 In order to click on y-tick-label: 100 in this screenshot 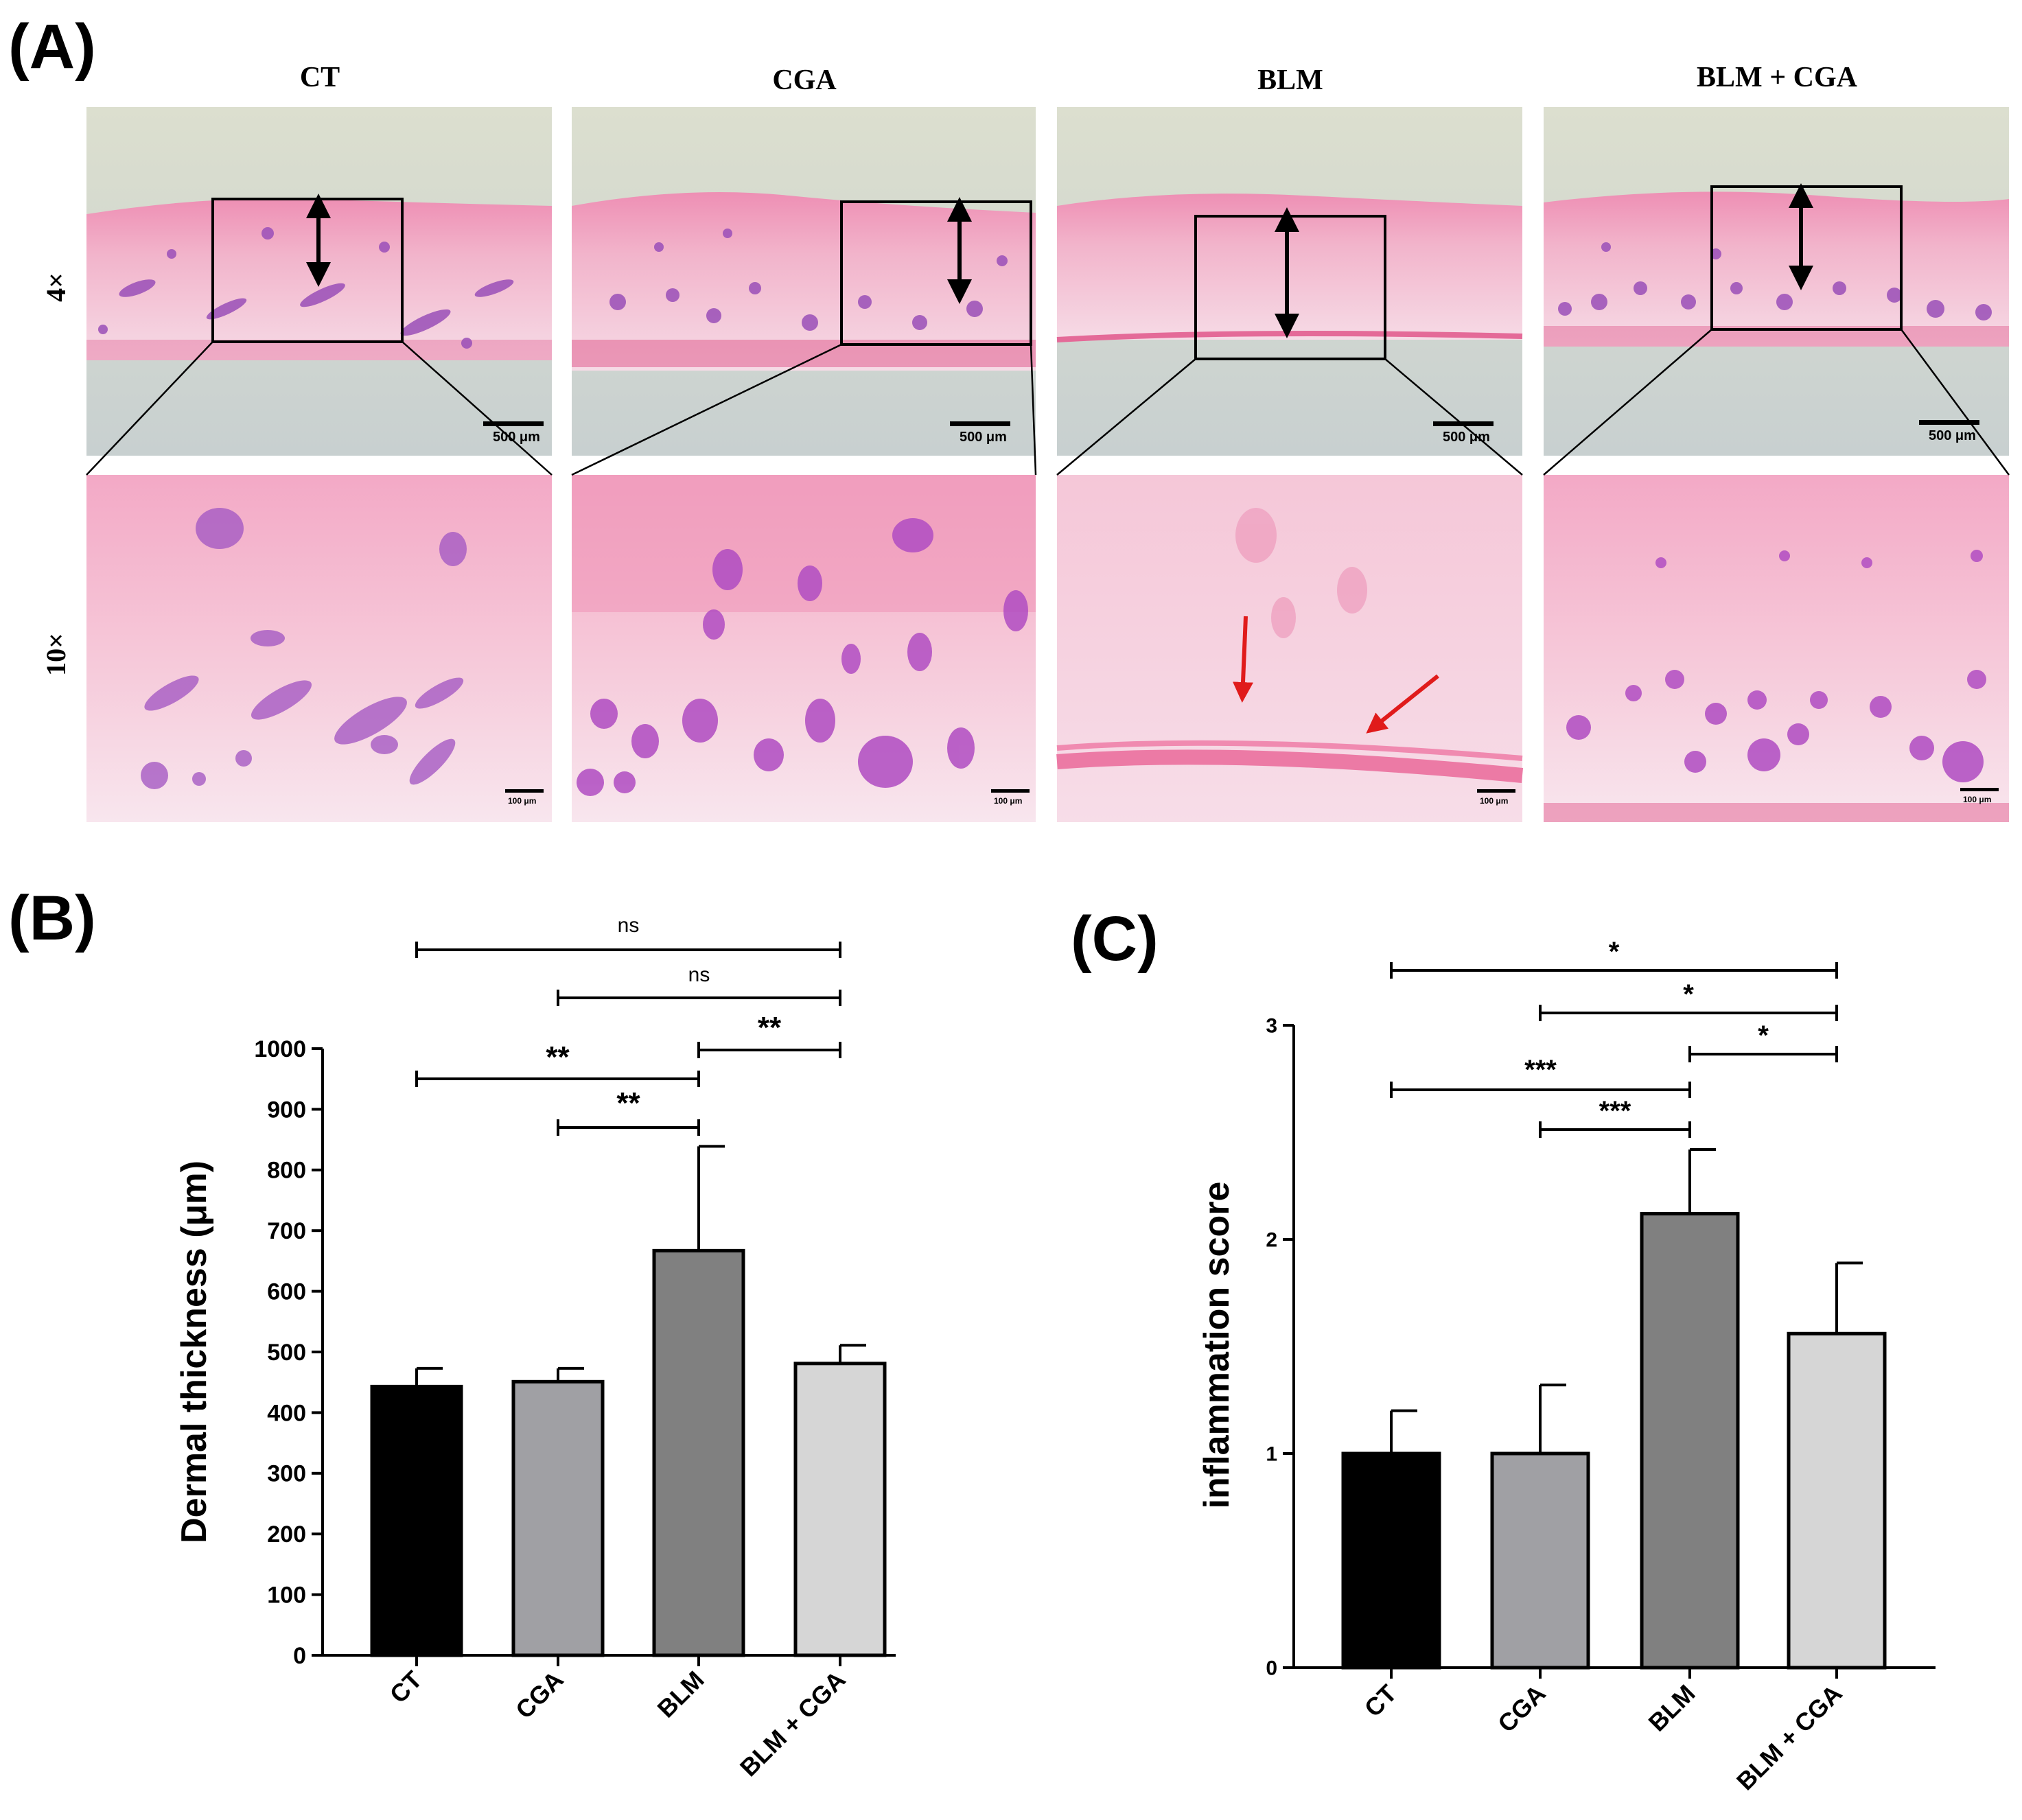, I will do `click(286, 1596)`.